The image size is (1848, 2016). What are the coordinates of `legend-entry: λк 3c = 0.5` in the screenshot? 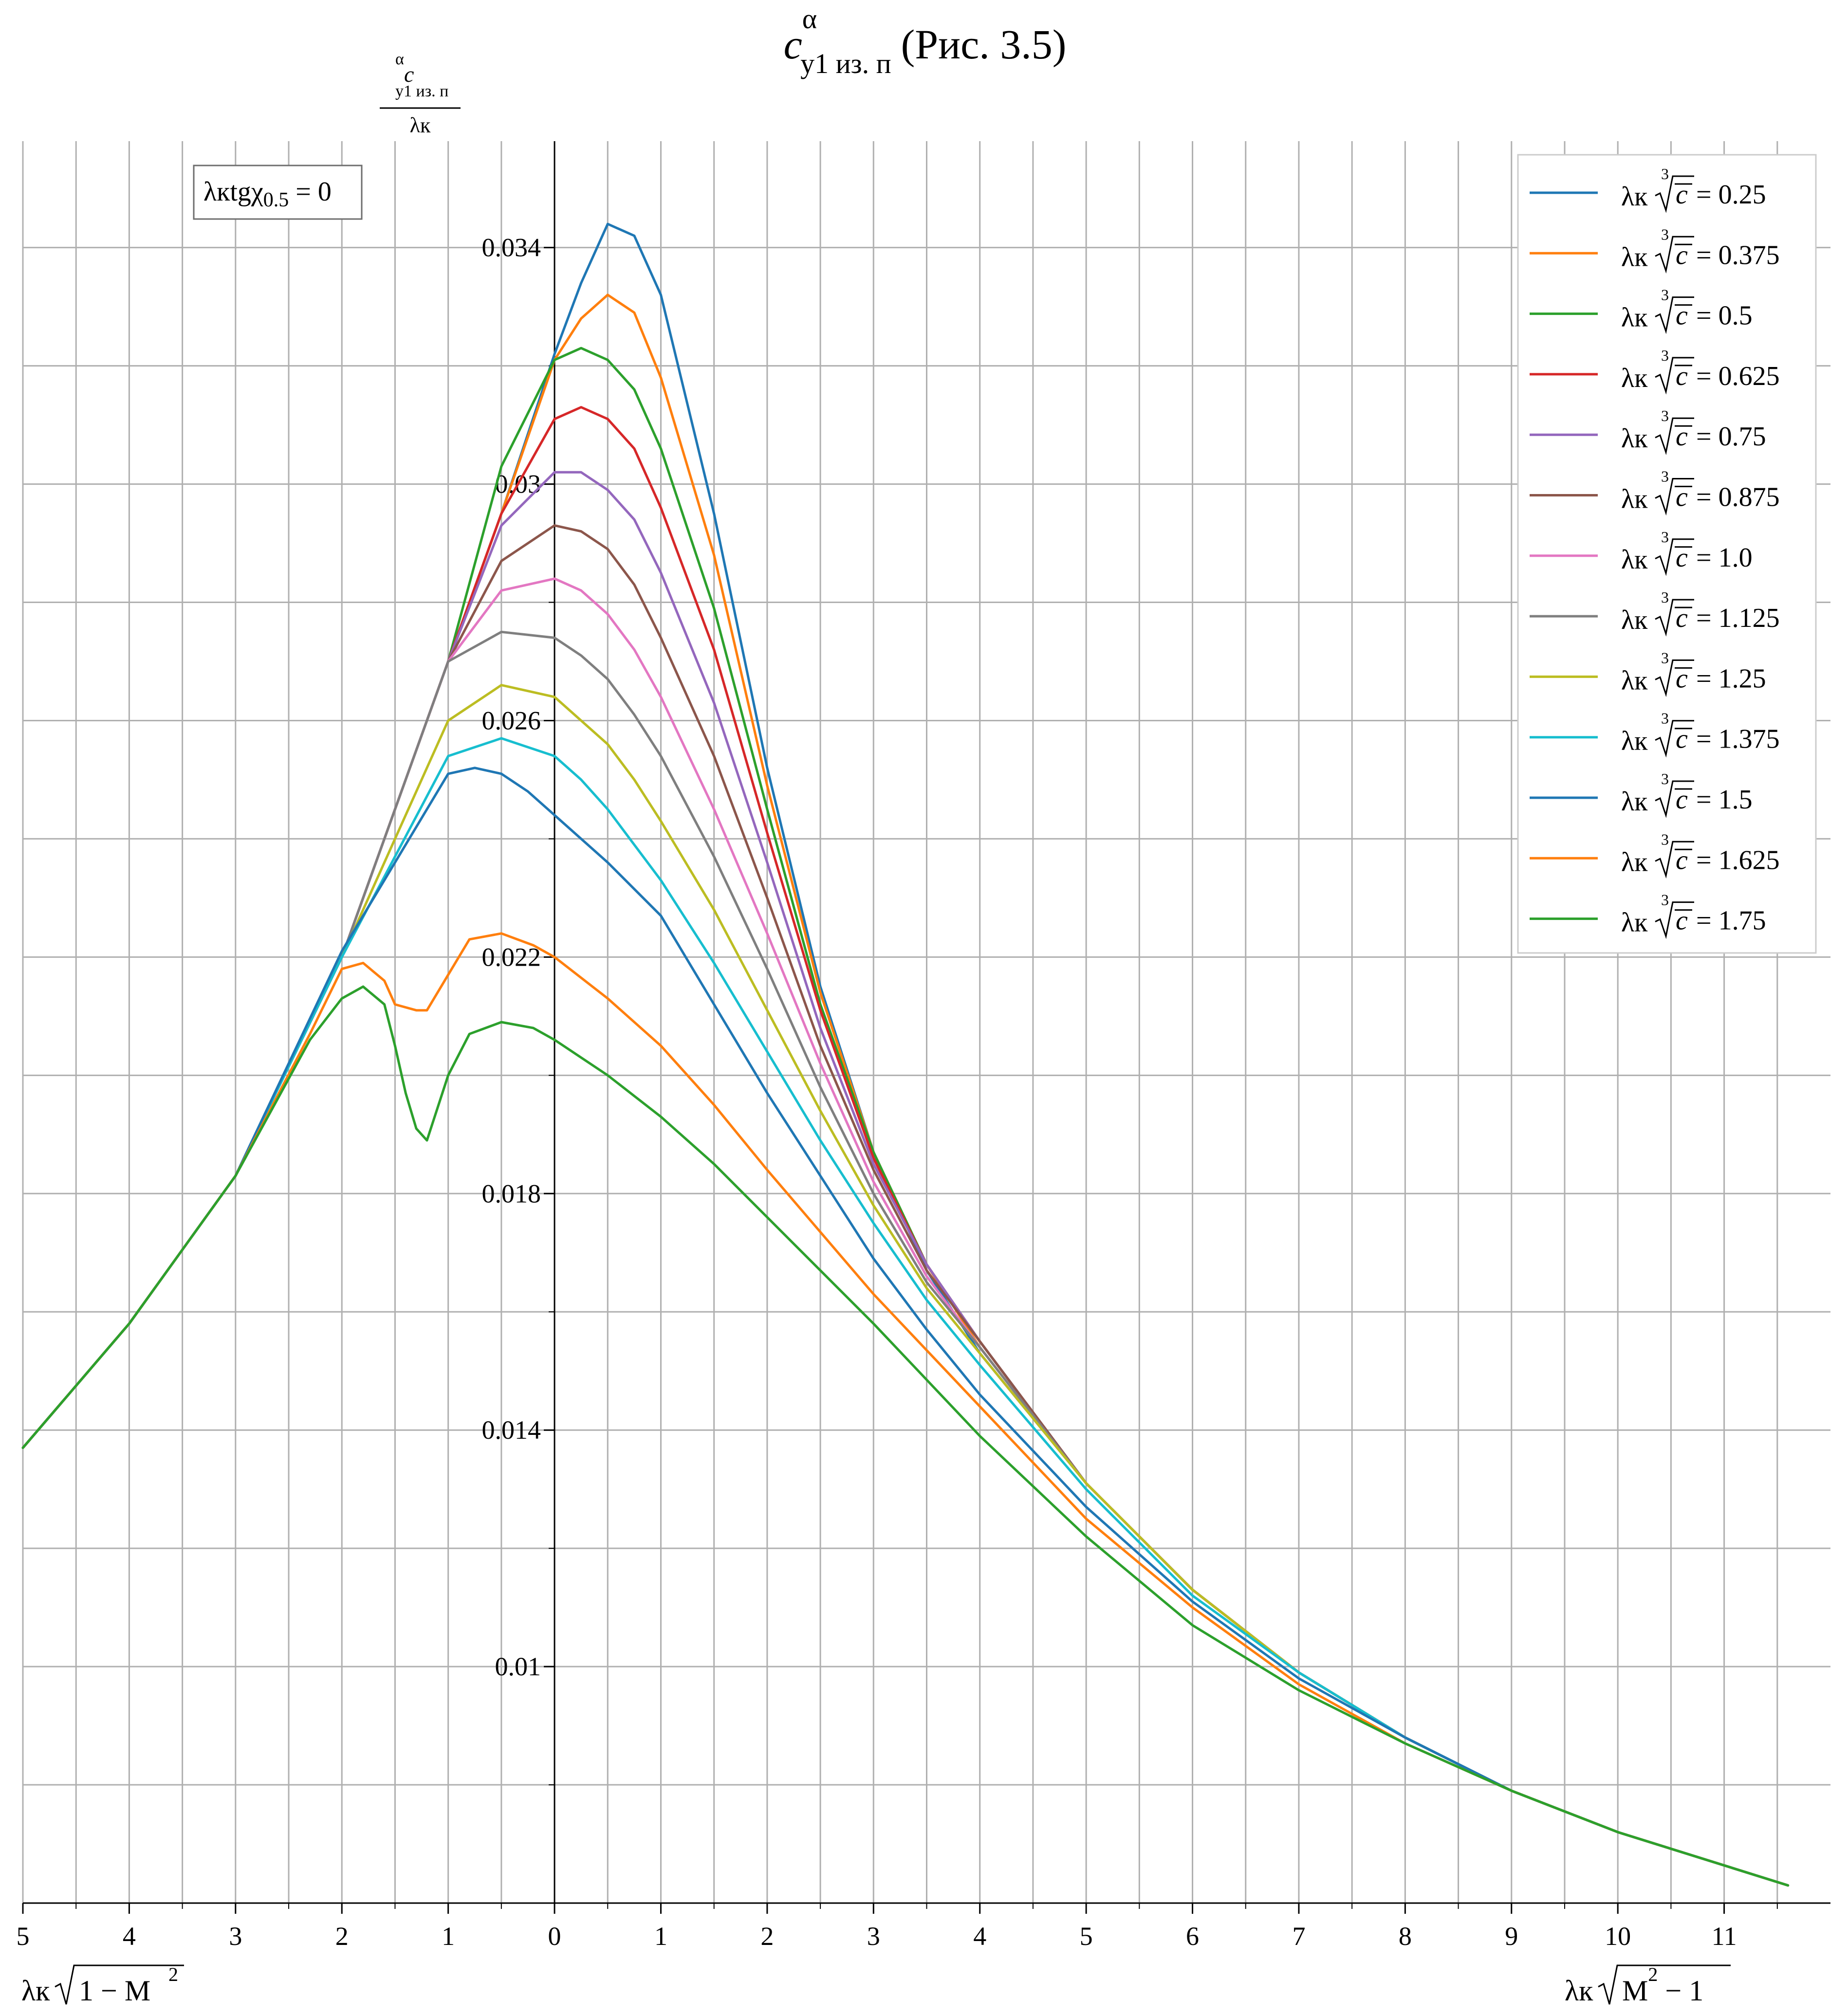 It's located at (1641, 310).